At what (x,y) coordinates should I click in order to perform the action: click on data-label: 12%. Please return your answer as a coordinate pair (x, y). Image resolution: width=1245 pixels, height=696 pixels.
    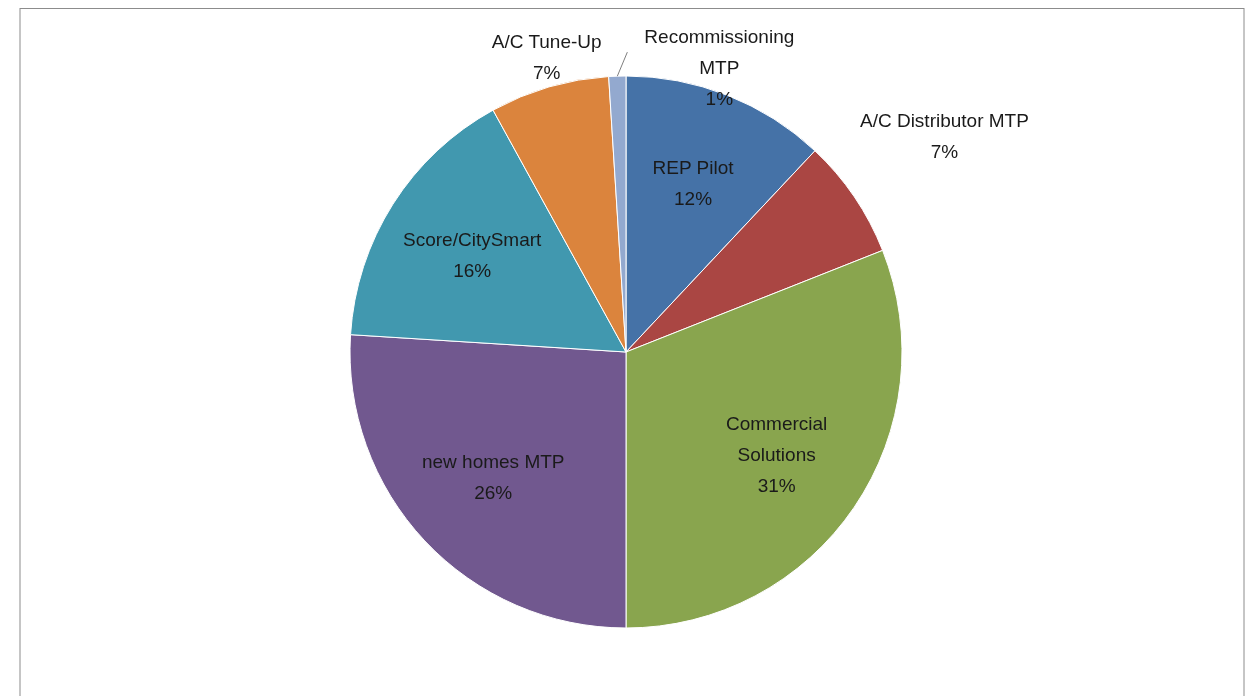
    Looking at the image, I should click on (693, 198).